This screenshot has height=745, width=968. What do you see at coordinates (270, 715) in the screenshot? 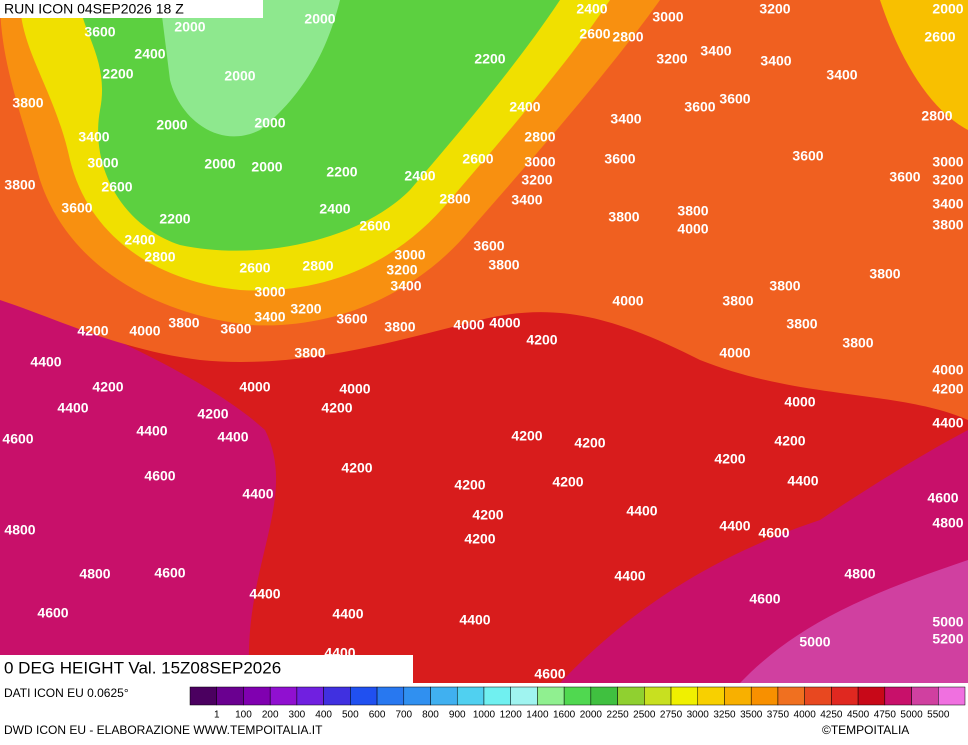
I see `legend-label: 200` at bounding box center [270, 715].